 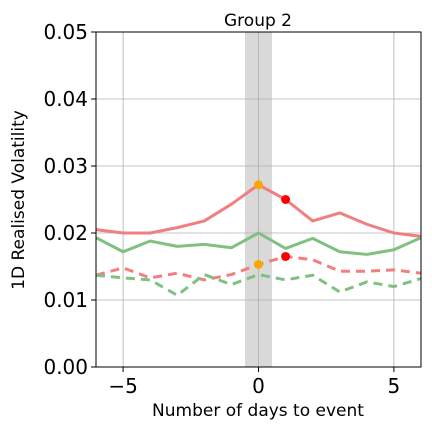 What do you see at coordinates (65, 166) in the screenshot?
I see `y-tick-label: 0.03` at bounding box center [65, 166].